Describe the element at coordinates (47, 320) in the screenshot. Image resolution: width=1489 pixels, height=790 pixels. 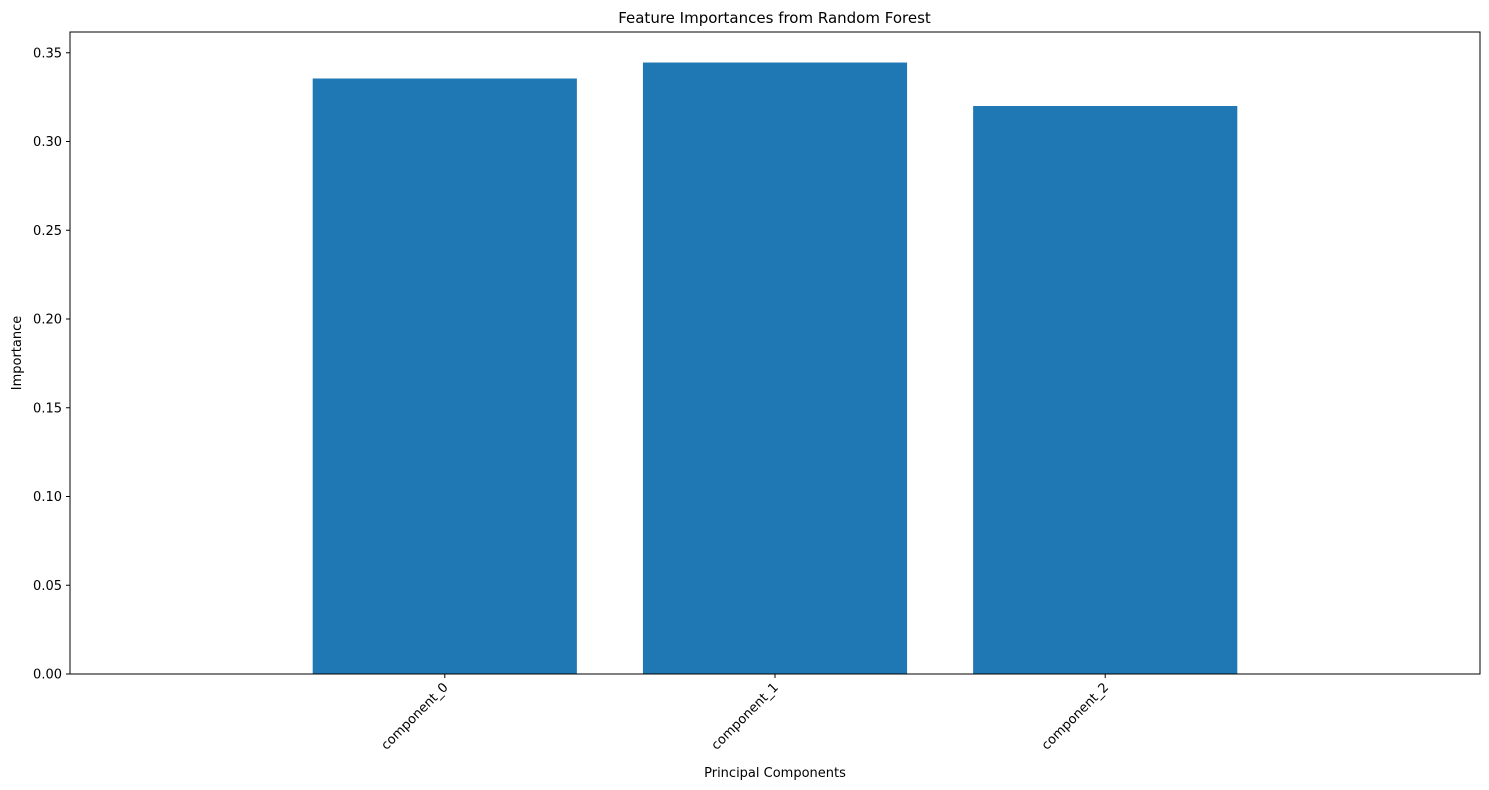
I see `y-tick-label: 0.20` at that location.